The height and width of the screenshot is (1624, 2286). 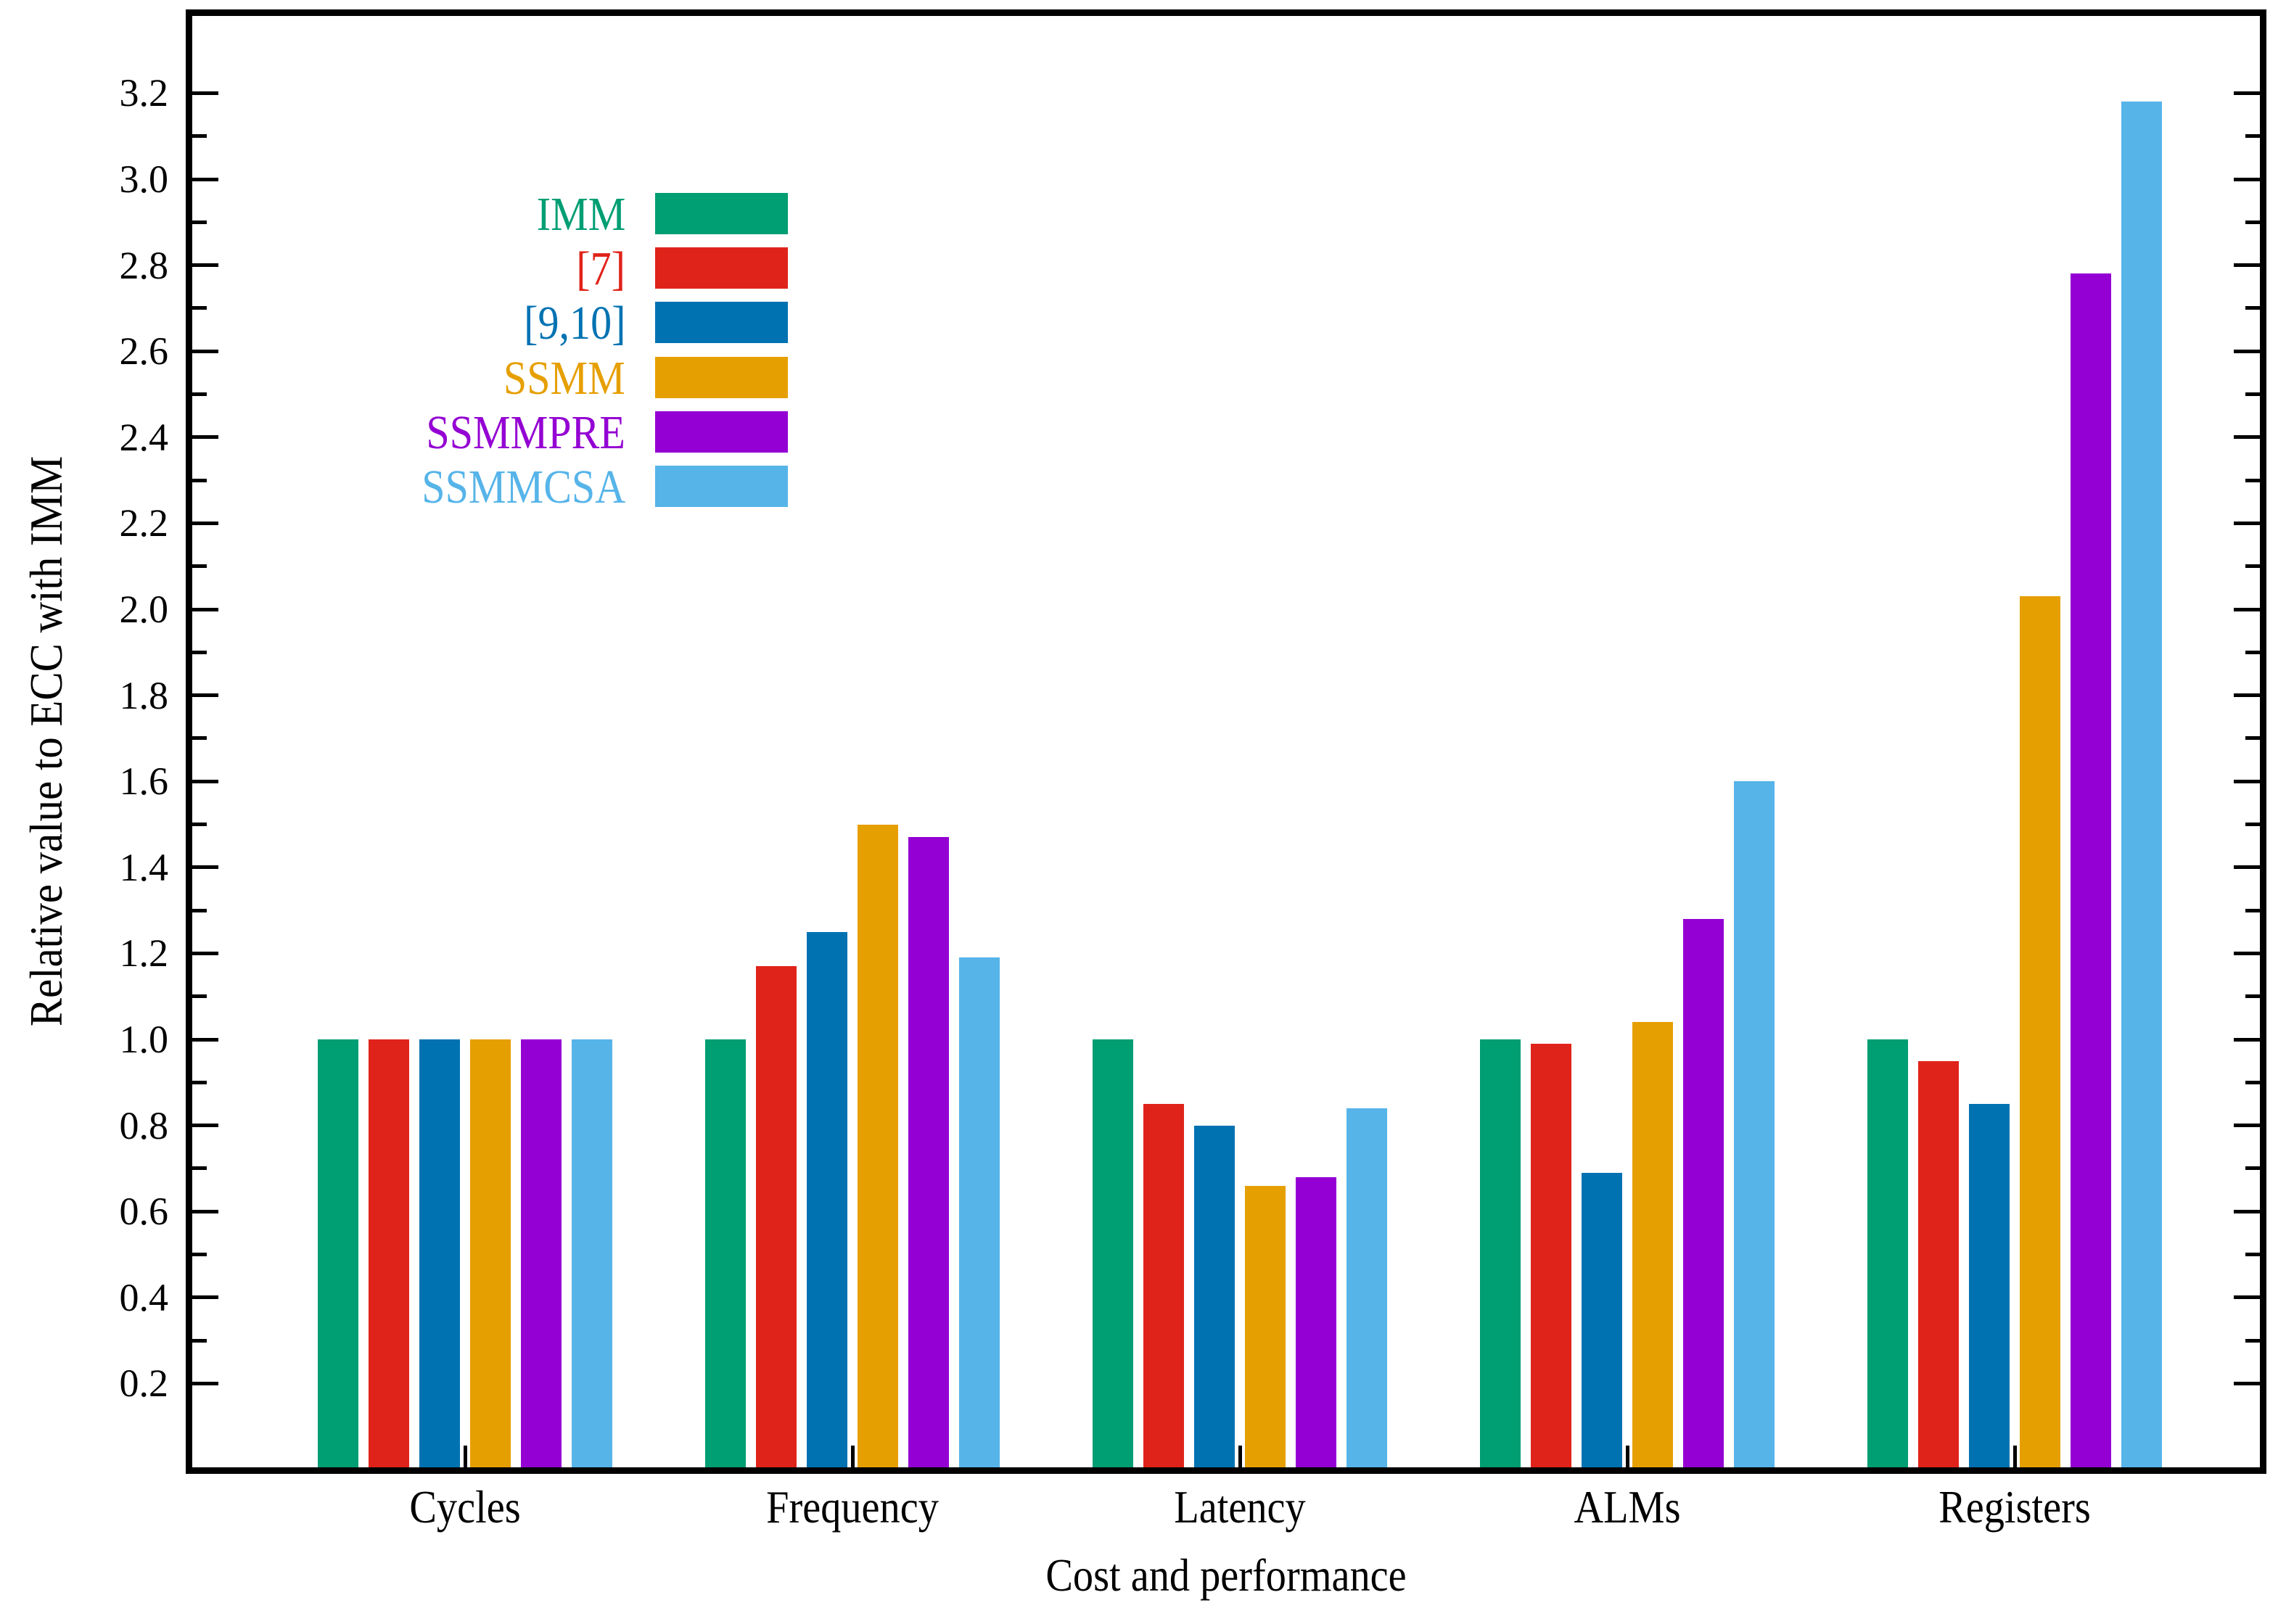 What do you see at coordinates (1754, 1124) in the screenshot?
I see `bar-ssmmcsa-alms` at bounding box center [1754, 1124].